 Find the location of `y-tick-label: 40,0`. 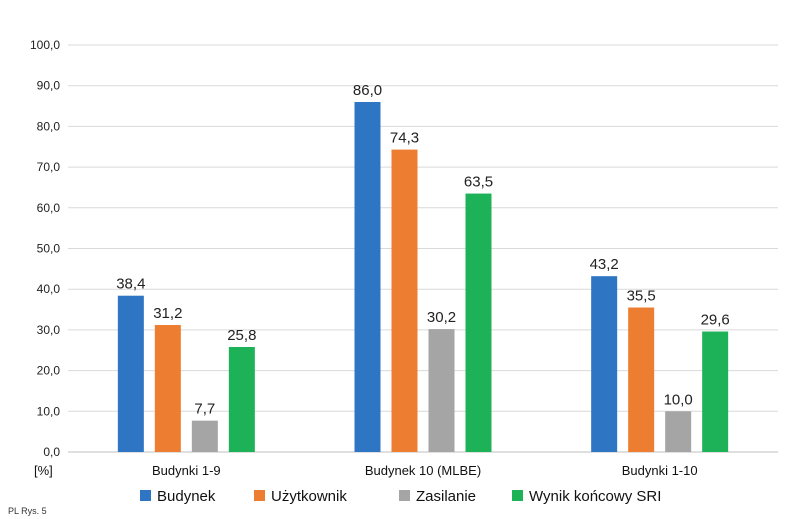

y-tick-label: 40,0 is located at coordinates (49, 289).